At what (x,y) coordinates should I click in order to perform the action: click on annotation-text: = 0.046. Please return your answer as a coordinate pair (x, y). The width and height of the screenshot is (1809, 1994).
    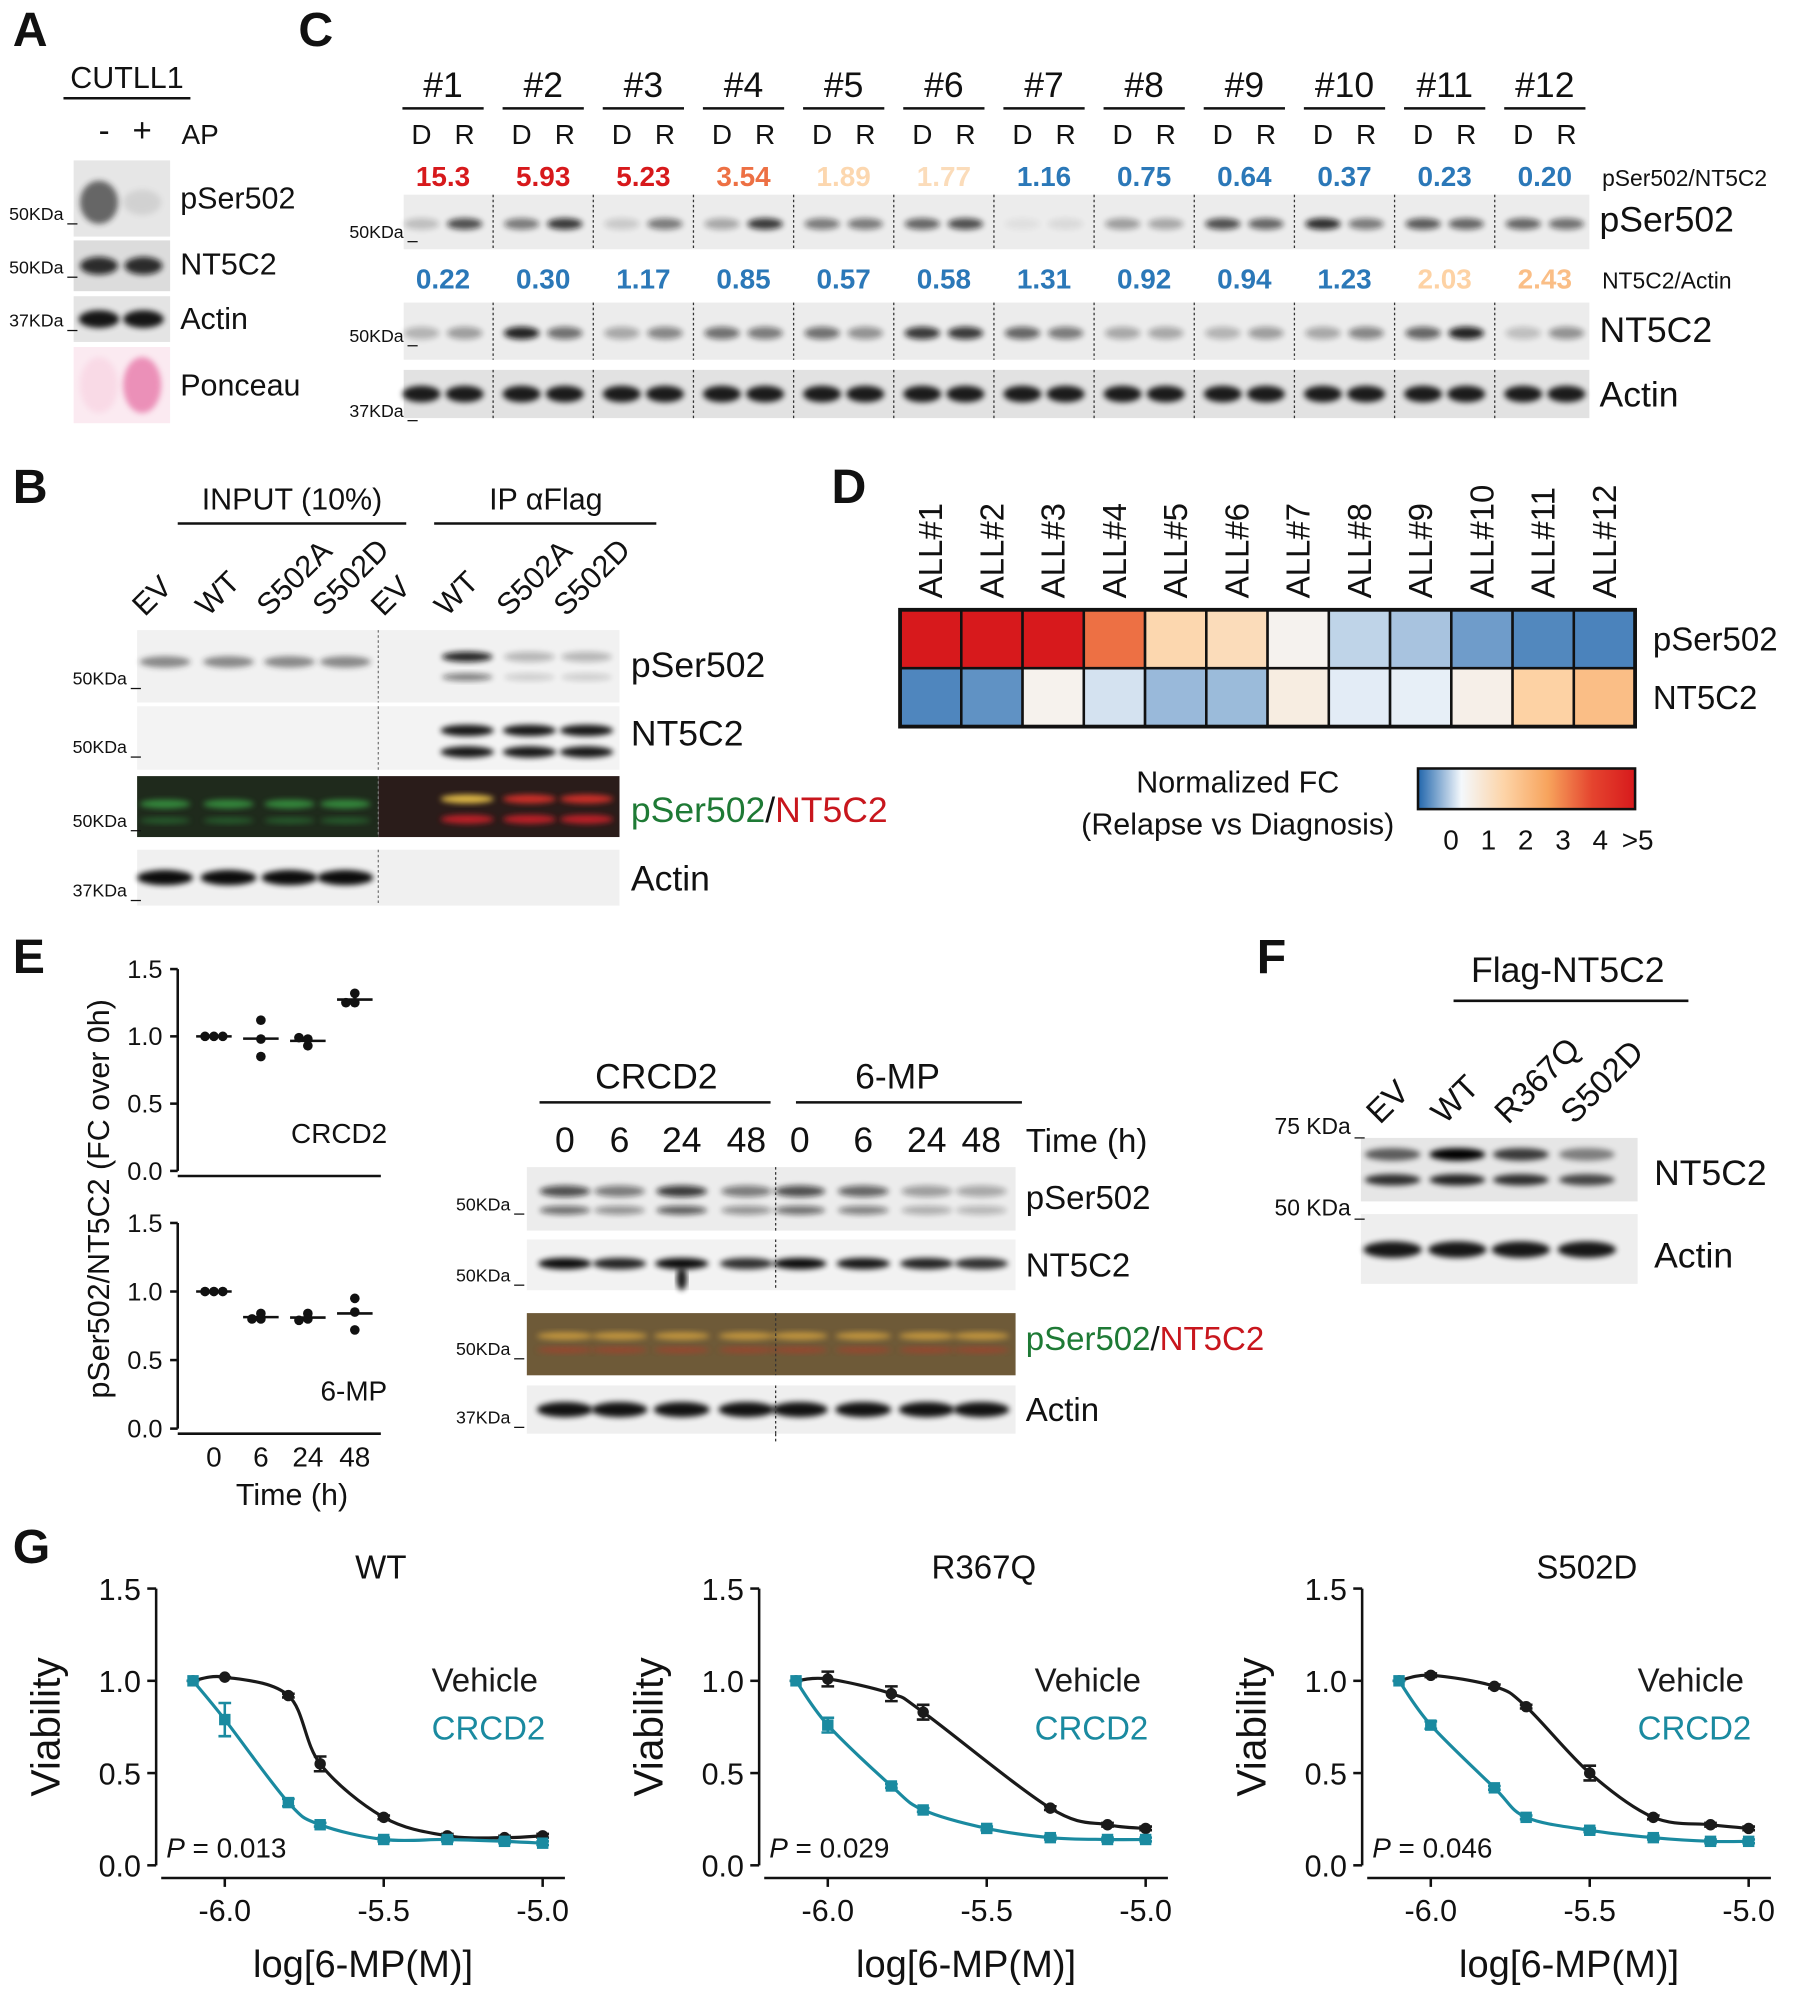
    Looking at the image, I should click on (1446, 1848).